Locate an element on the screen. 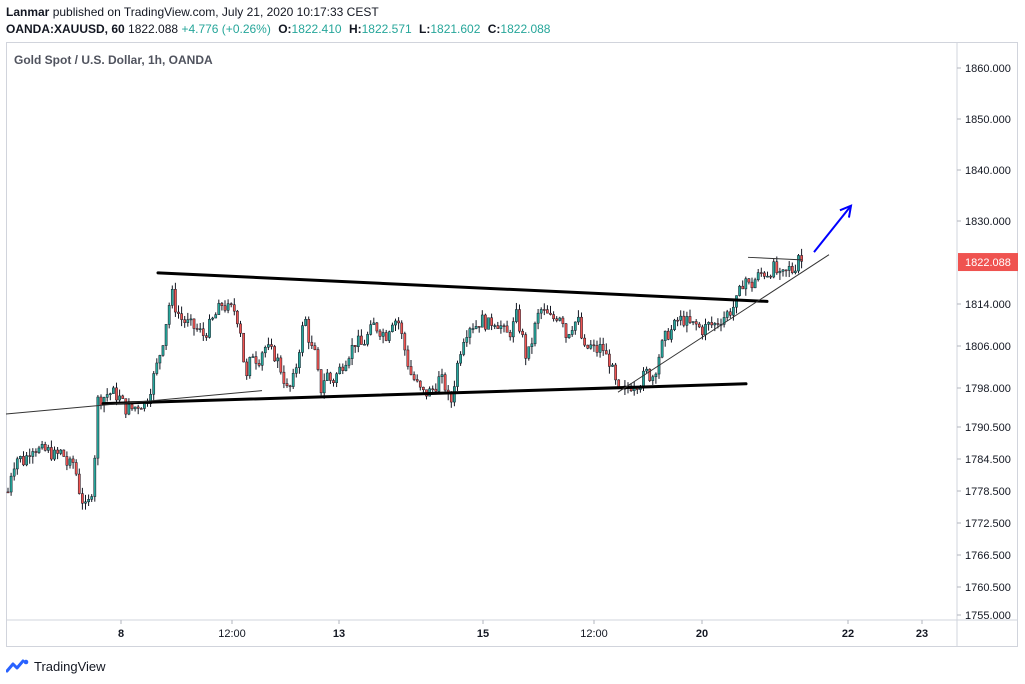  price-badge-box is located at coordinates (988, 262).